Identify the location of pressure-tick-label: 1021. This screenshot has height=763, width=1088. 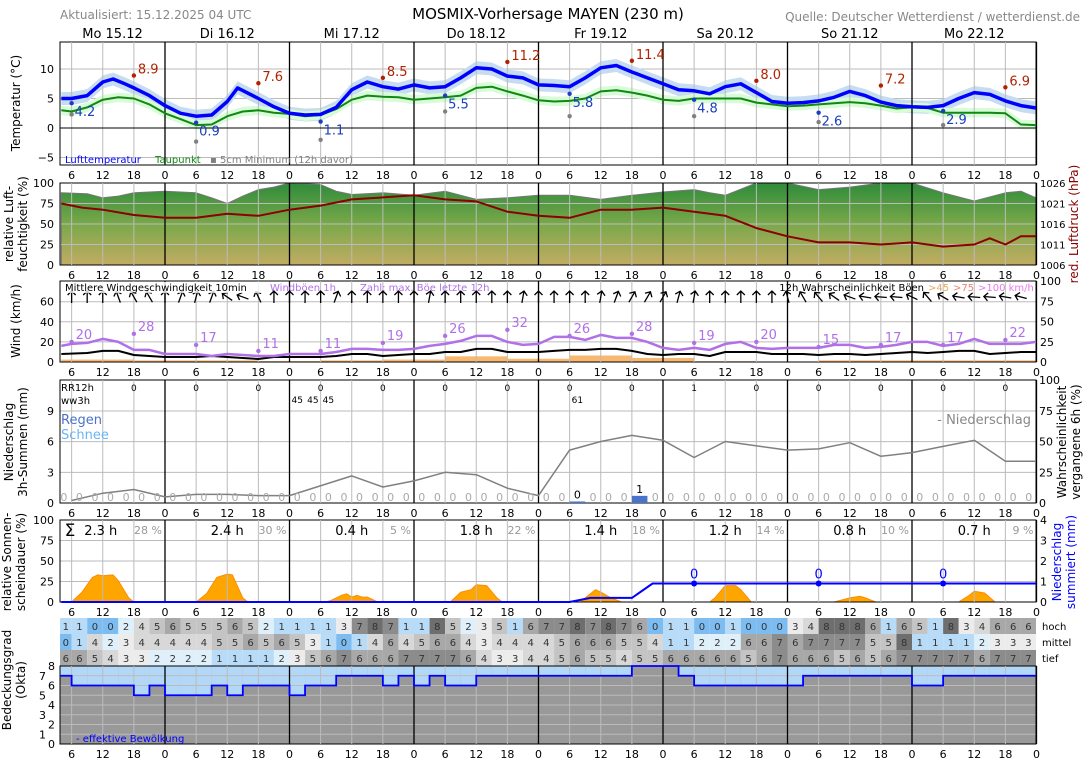
(1052, 205).